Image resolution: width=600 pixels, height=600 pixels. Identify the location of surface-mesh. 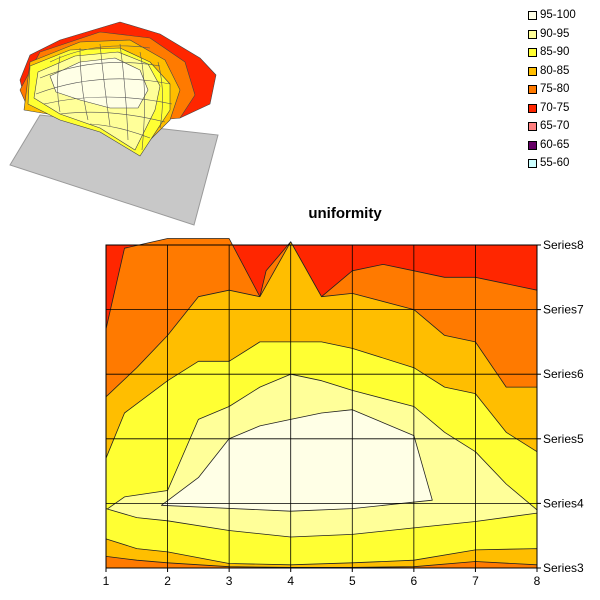
(104, 97).